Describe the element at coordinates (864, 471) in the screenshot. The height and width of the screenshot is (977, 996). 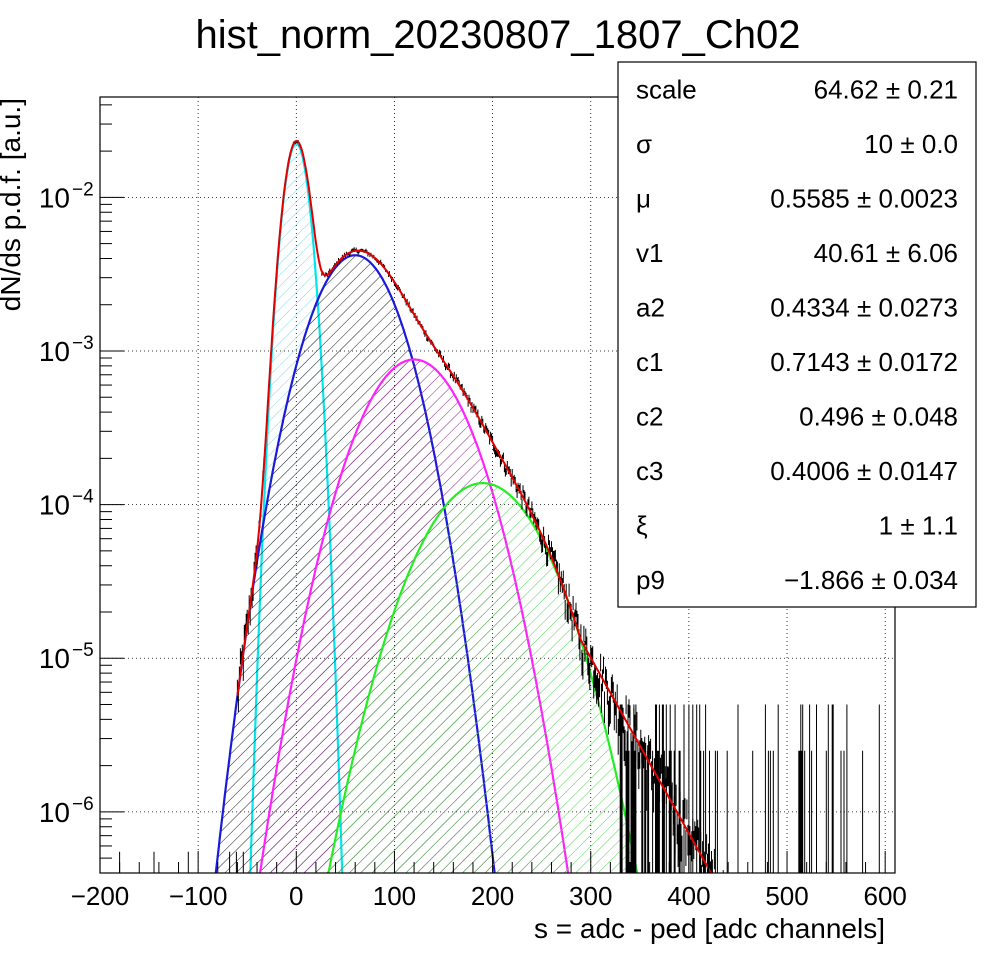
I see `stats-param-value: 0.4006 ± 0.0147` at that location.